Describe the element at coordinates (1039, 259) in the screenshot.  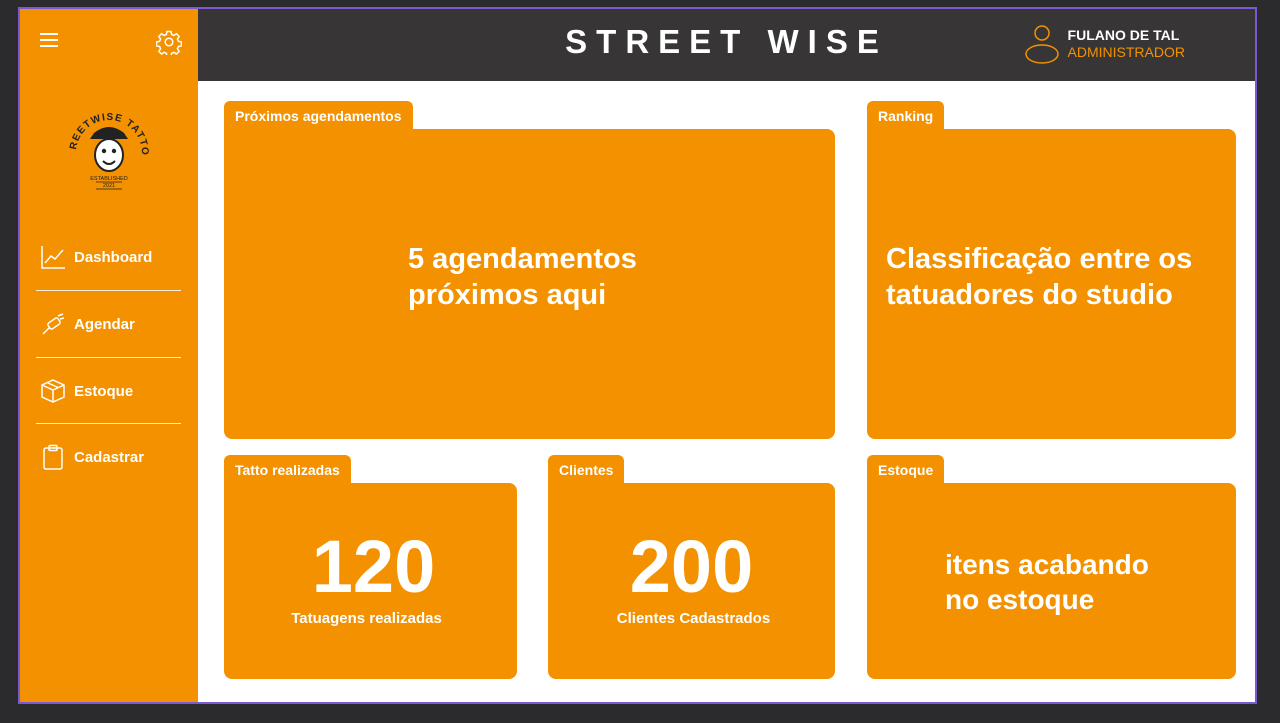
I see `card-text-line: Classificação entre os` at that location.